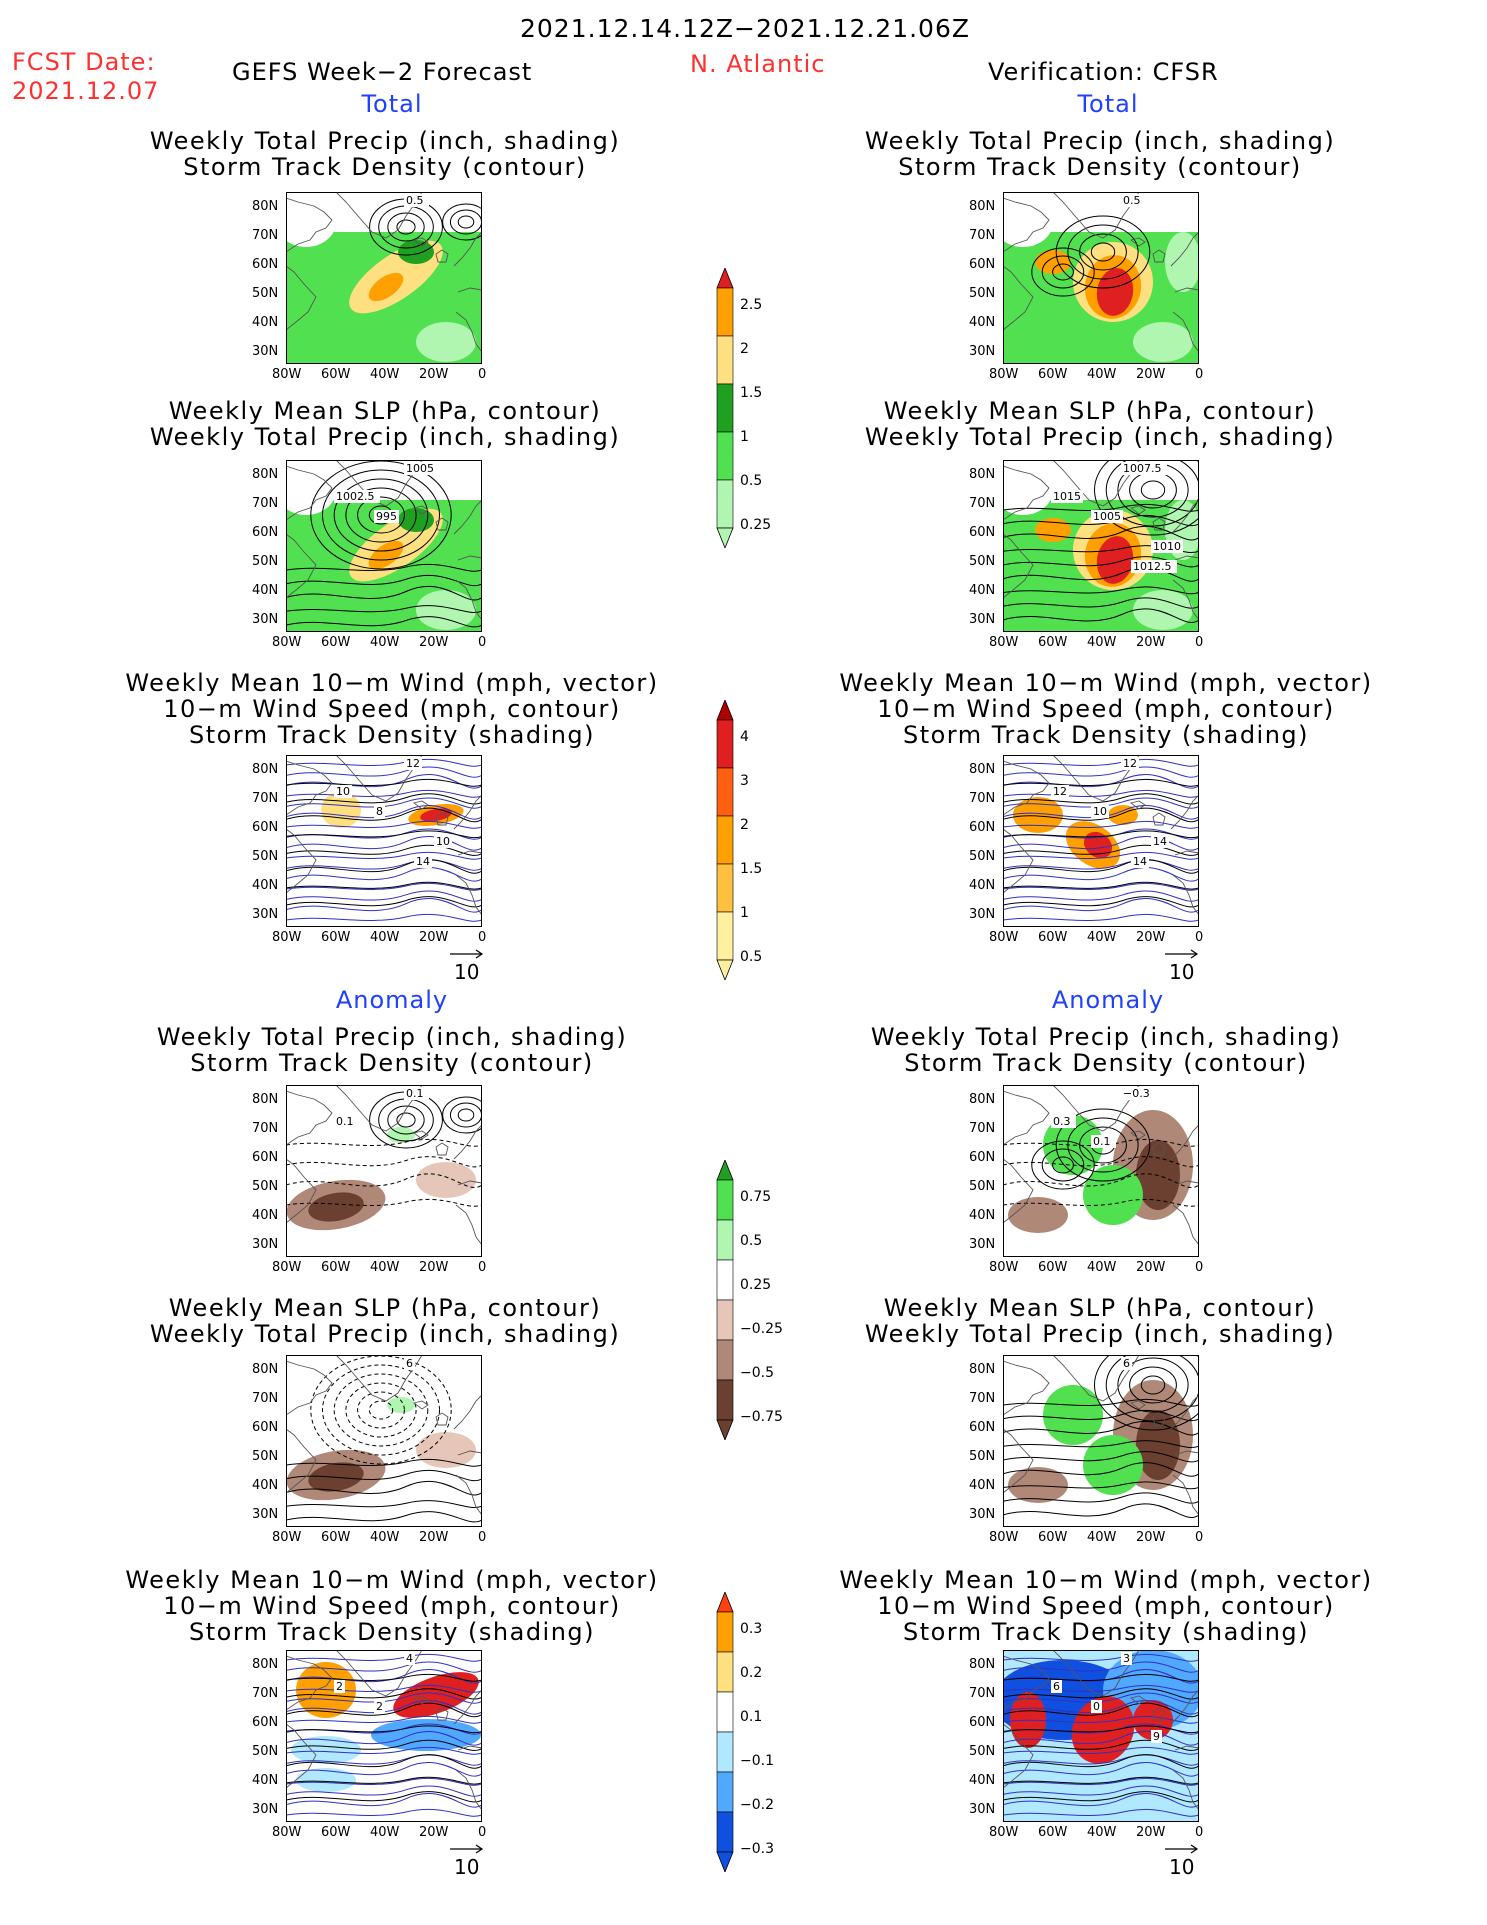 Image resolution: width=1487 pixels, height=1925 pixels. I want to click on contour-label: 0.5, so click(1133, 200).